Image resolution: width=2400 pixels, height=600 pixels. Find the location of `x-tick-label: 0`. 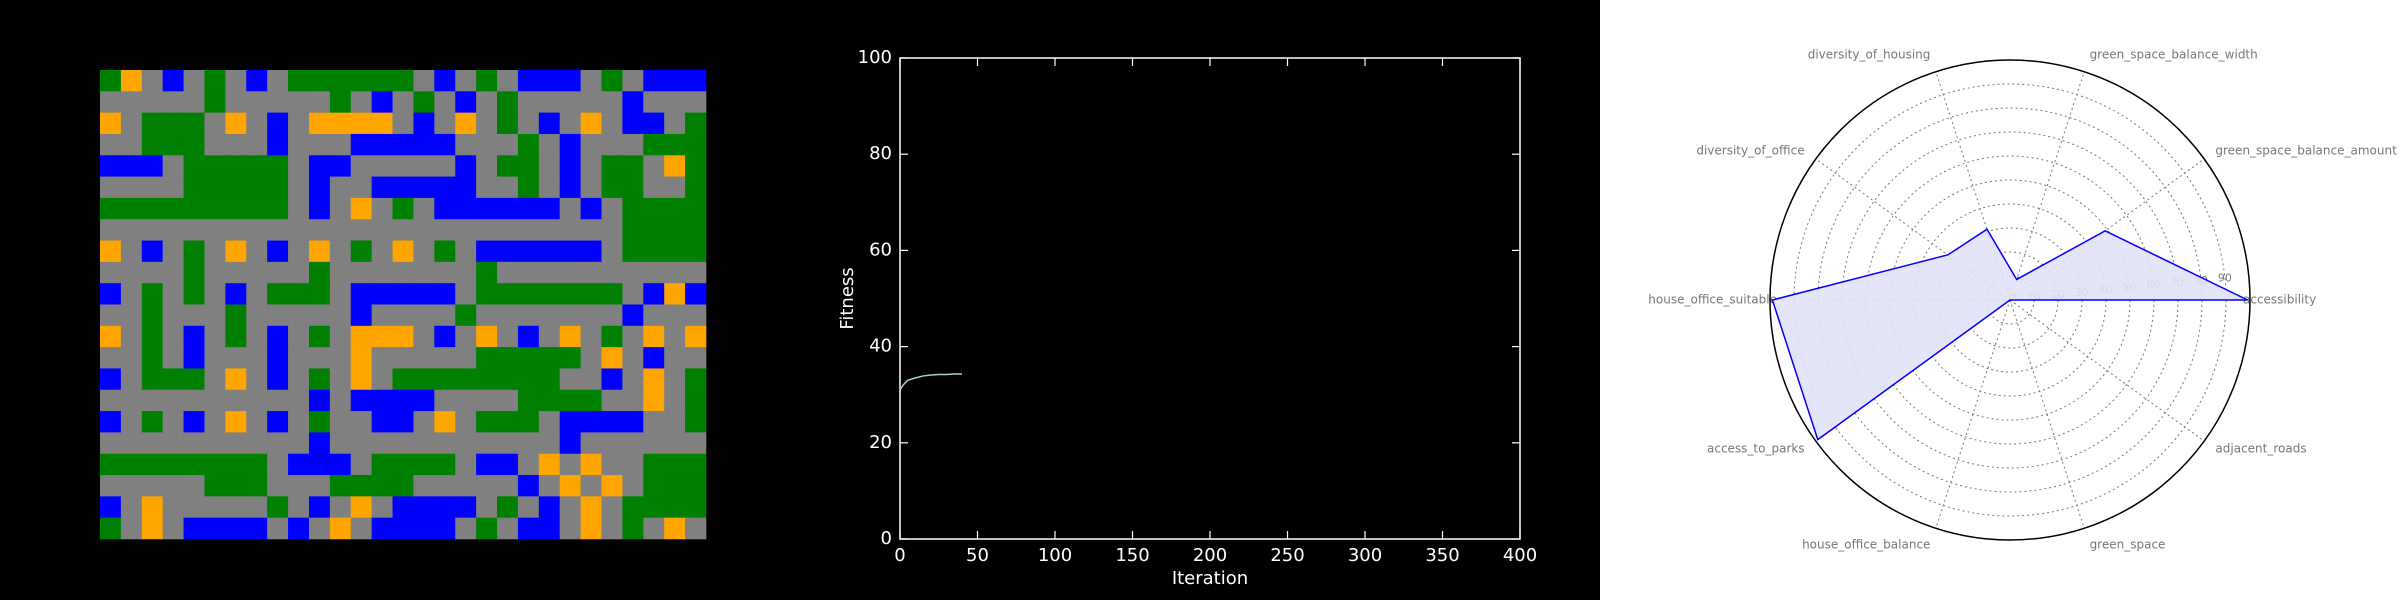

x-tick-label: 0 is located at coordinates (899, 555).